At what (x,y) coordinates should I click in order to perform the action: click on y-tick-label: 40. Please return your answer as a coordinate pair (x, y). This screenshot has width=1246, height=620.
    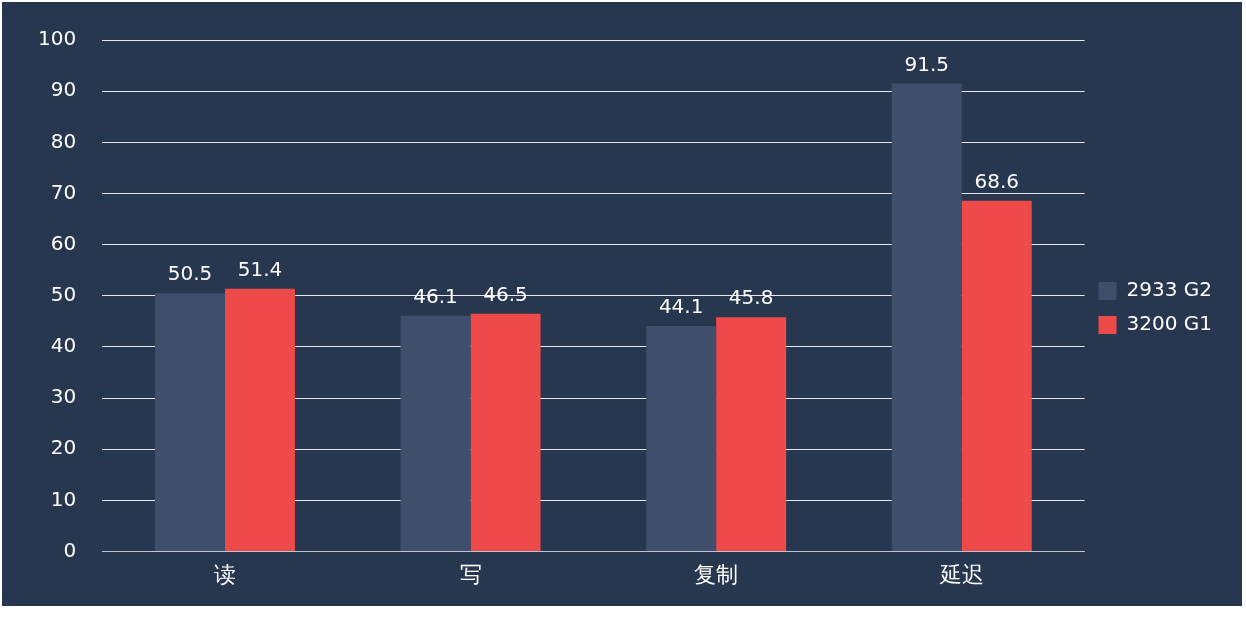
    Looking at the image, I should click on (63, 345).